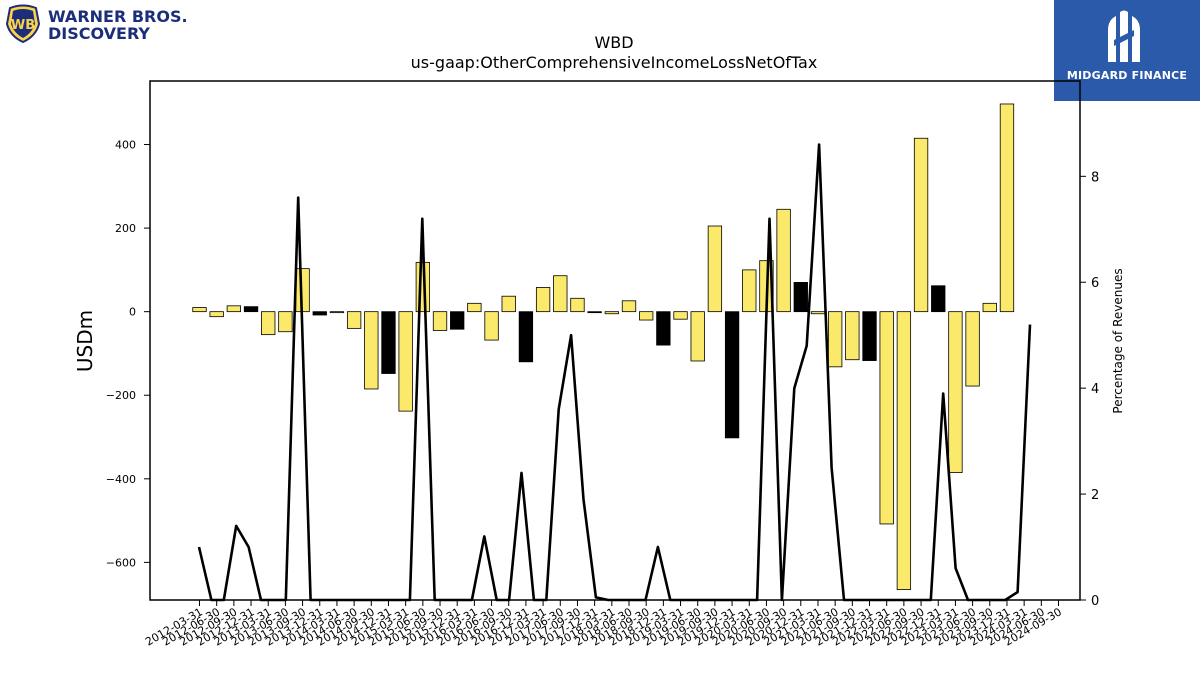  What do you see at coordinates (121, 562) in the screenshot?
I see `y-tick-label: −600` at bounding box center [121, 562].